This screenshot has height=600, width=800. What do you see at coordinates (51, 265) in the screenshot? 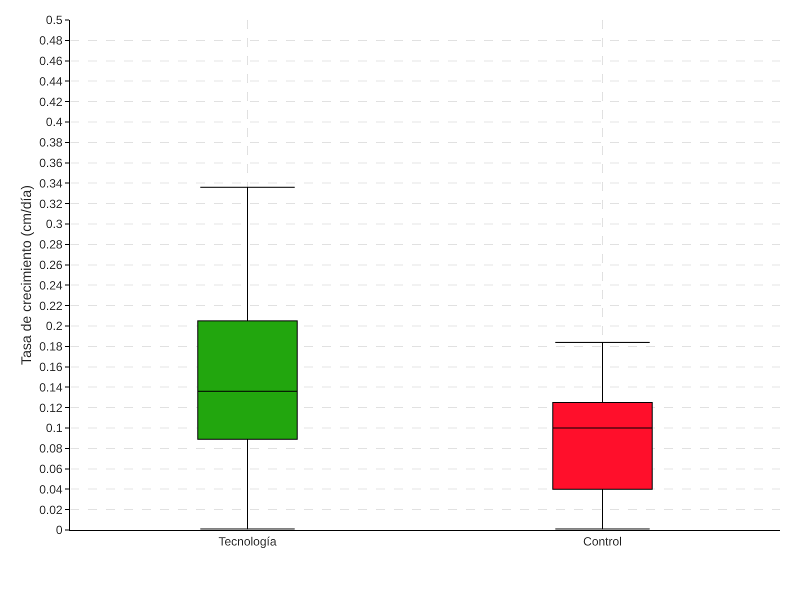
I see `y-tick-label: 0.26` at bounding box center [51, 265].